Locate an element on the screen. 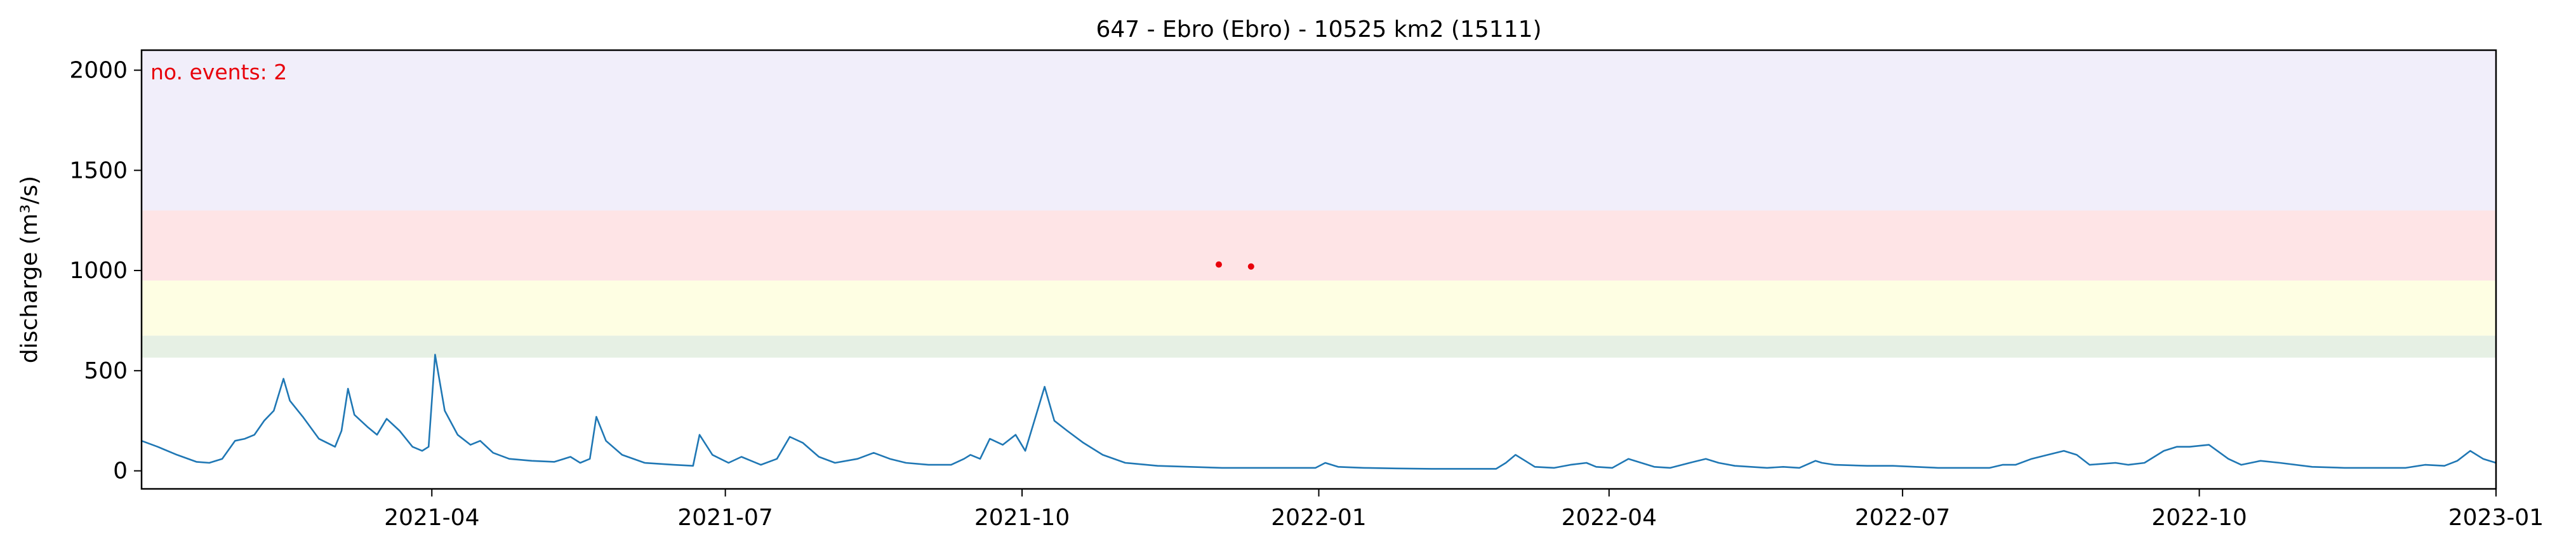 This screenshot has height=553, width=2576. chart-title: 647 - Ebro (Ebro) - 10525 km2 (15111) is located at coordinates (1318, 30).